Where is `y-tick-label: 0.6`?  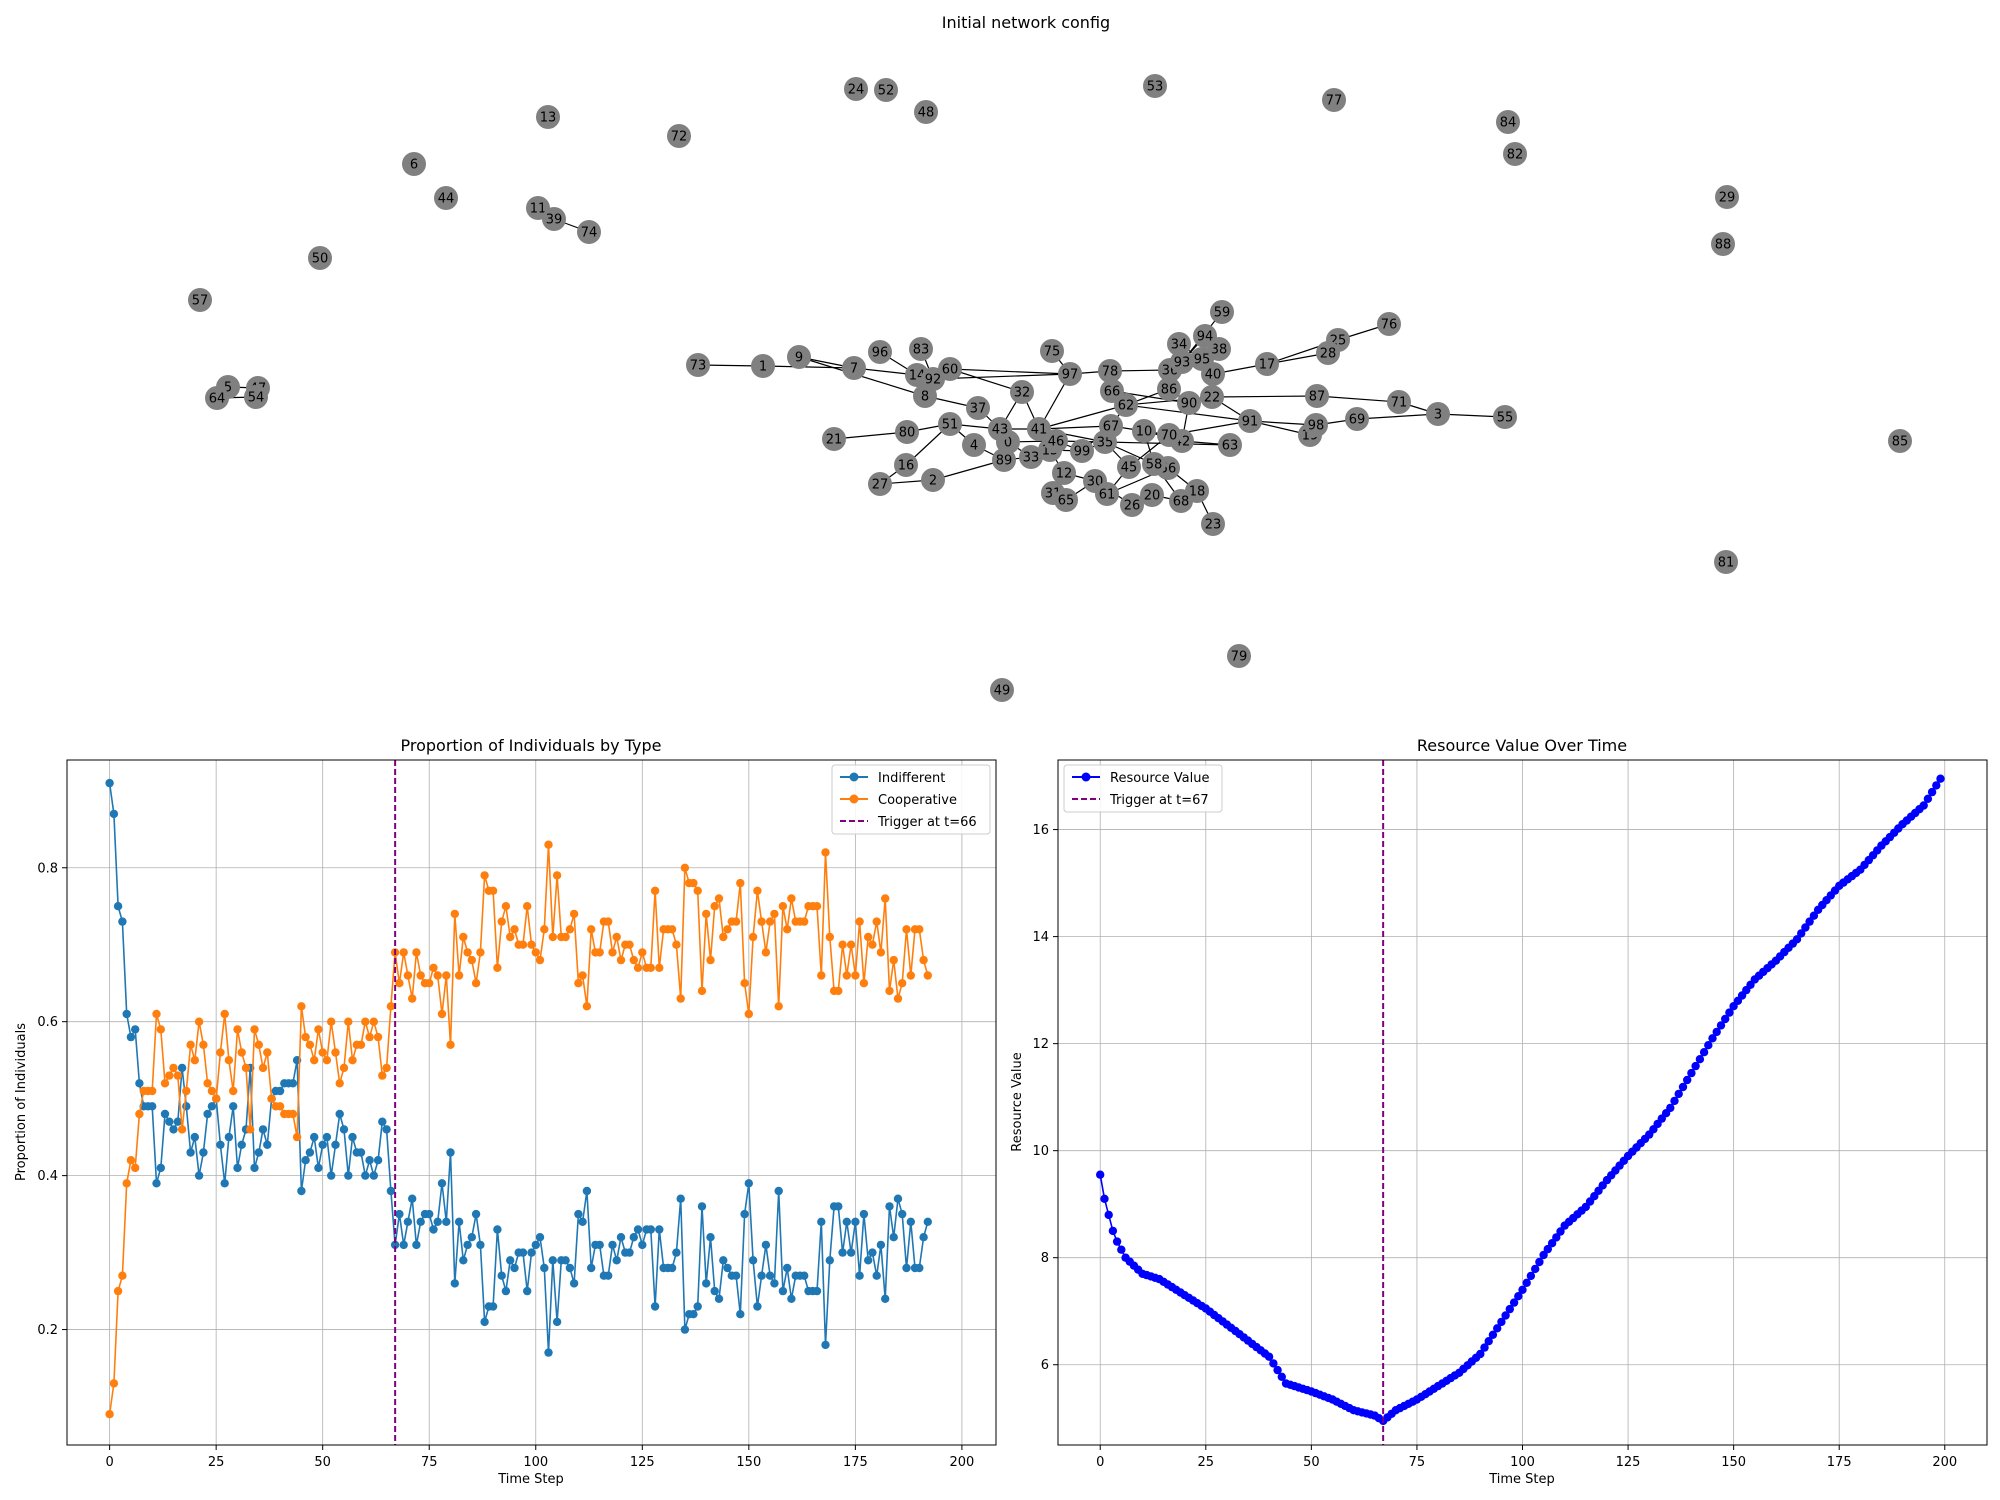
y-tick-label: 0.6 is located at coordinates (47, 1022).